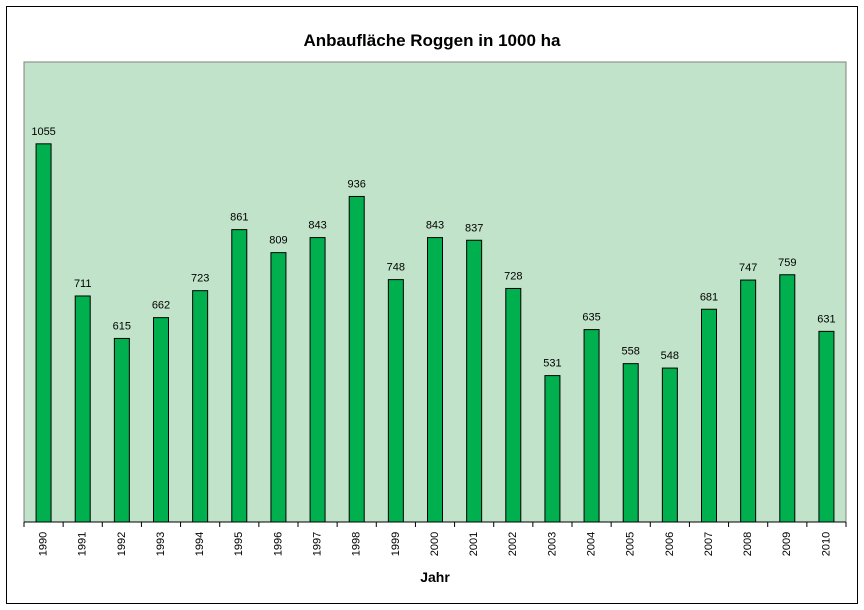  I want to click on data-label: 837, so click(474, 228).